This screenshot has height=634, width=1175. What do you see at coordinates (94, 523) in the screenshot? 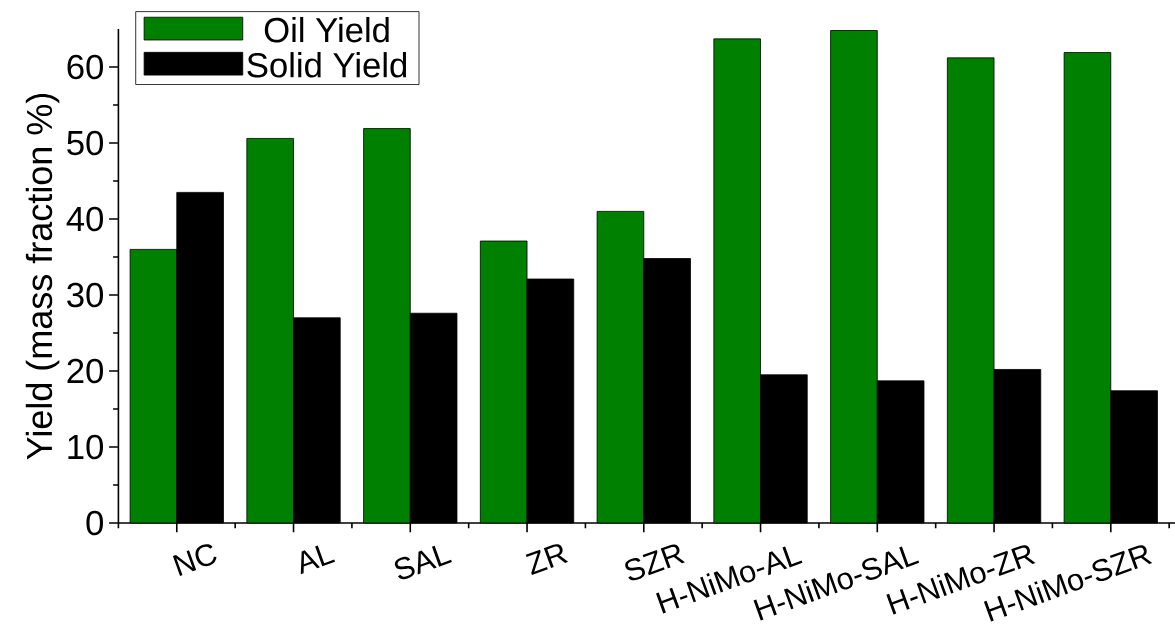
I see `y-tick-label: 0` at bounding box center [94, 523].